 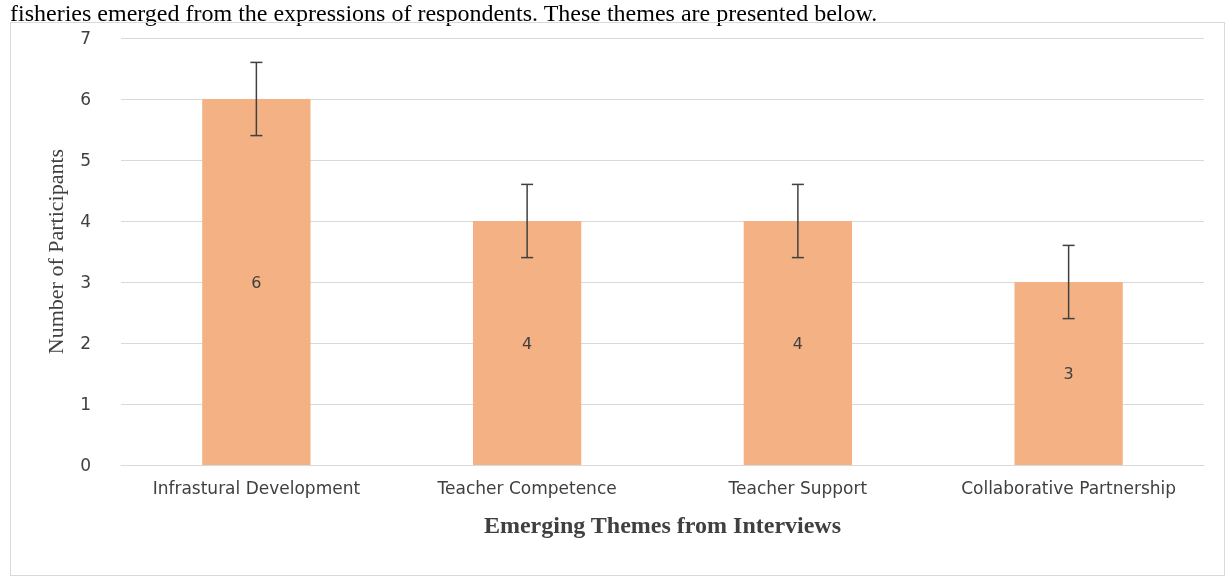 I want to click on data-label: 3, so click(x=1068, y=373).